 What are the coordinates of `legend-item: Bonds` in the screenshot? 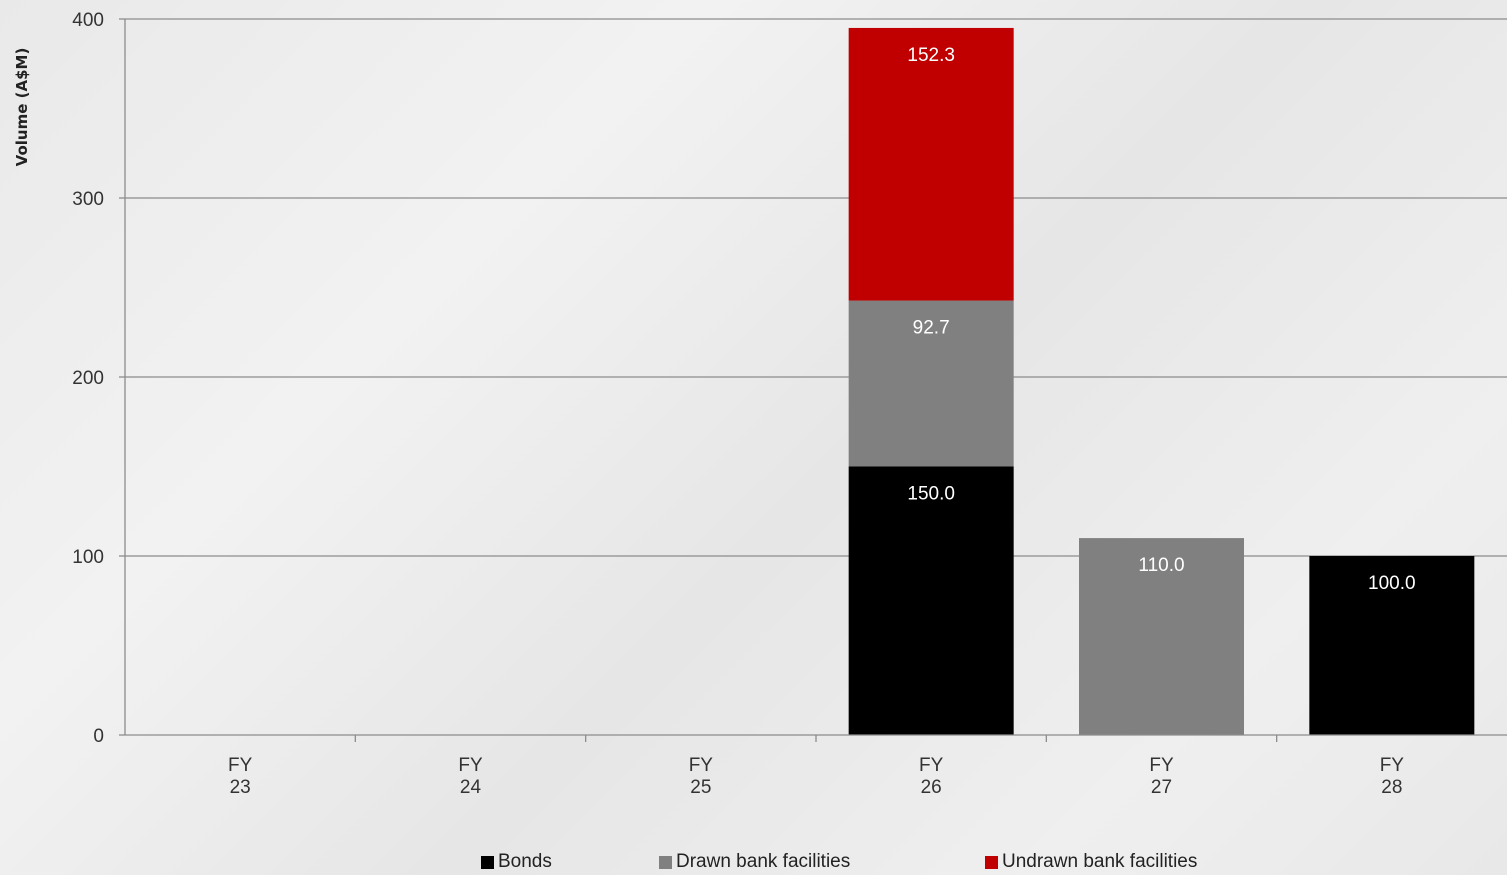 It's located at (516, 862).